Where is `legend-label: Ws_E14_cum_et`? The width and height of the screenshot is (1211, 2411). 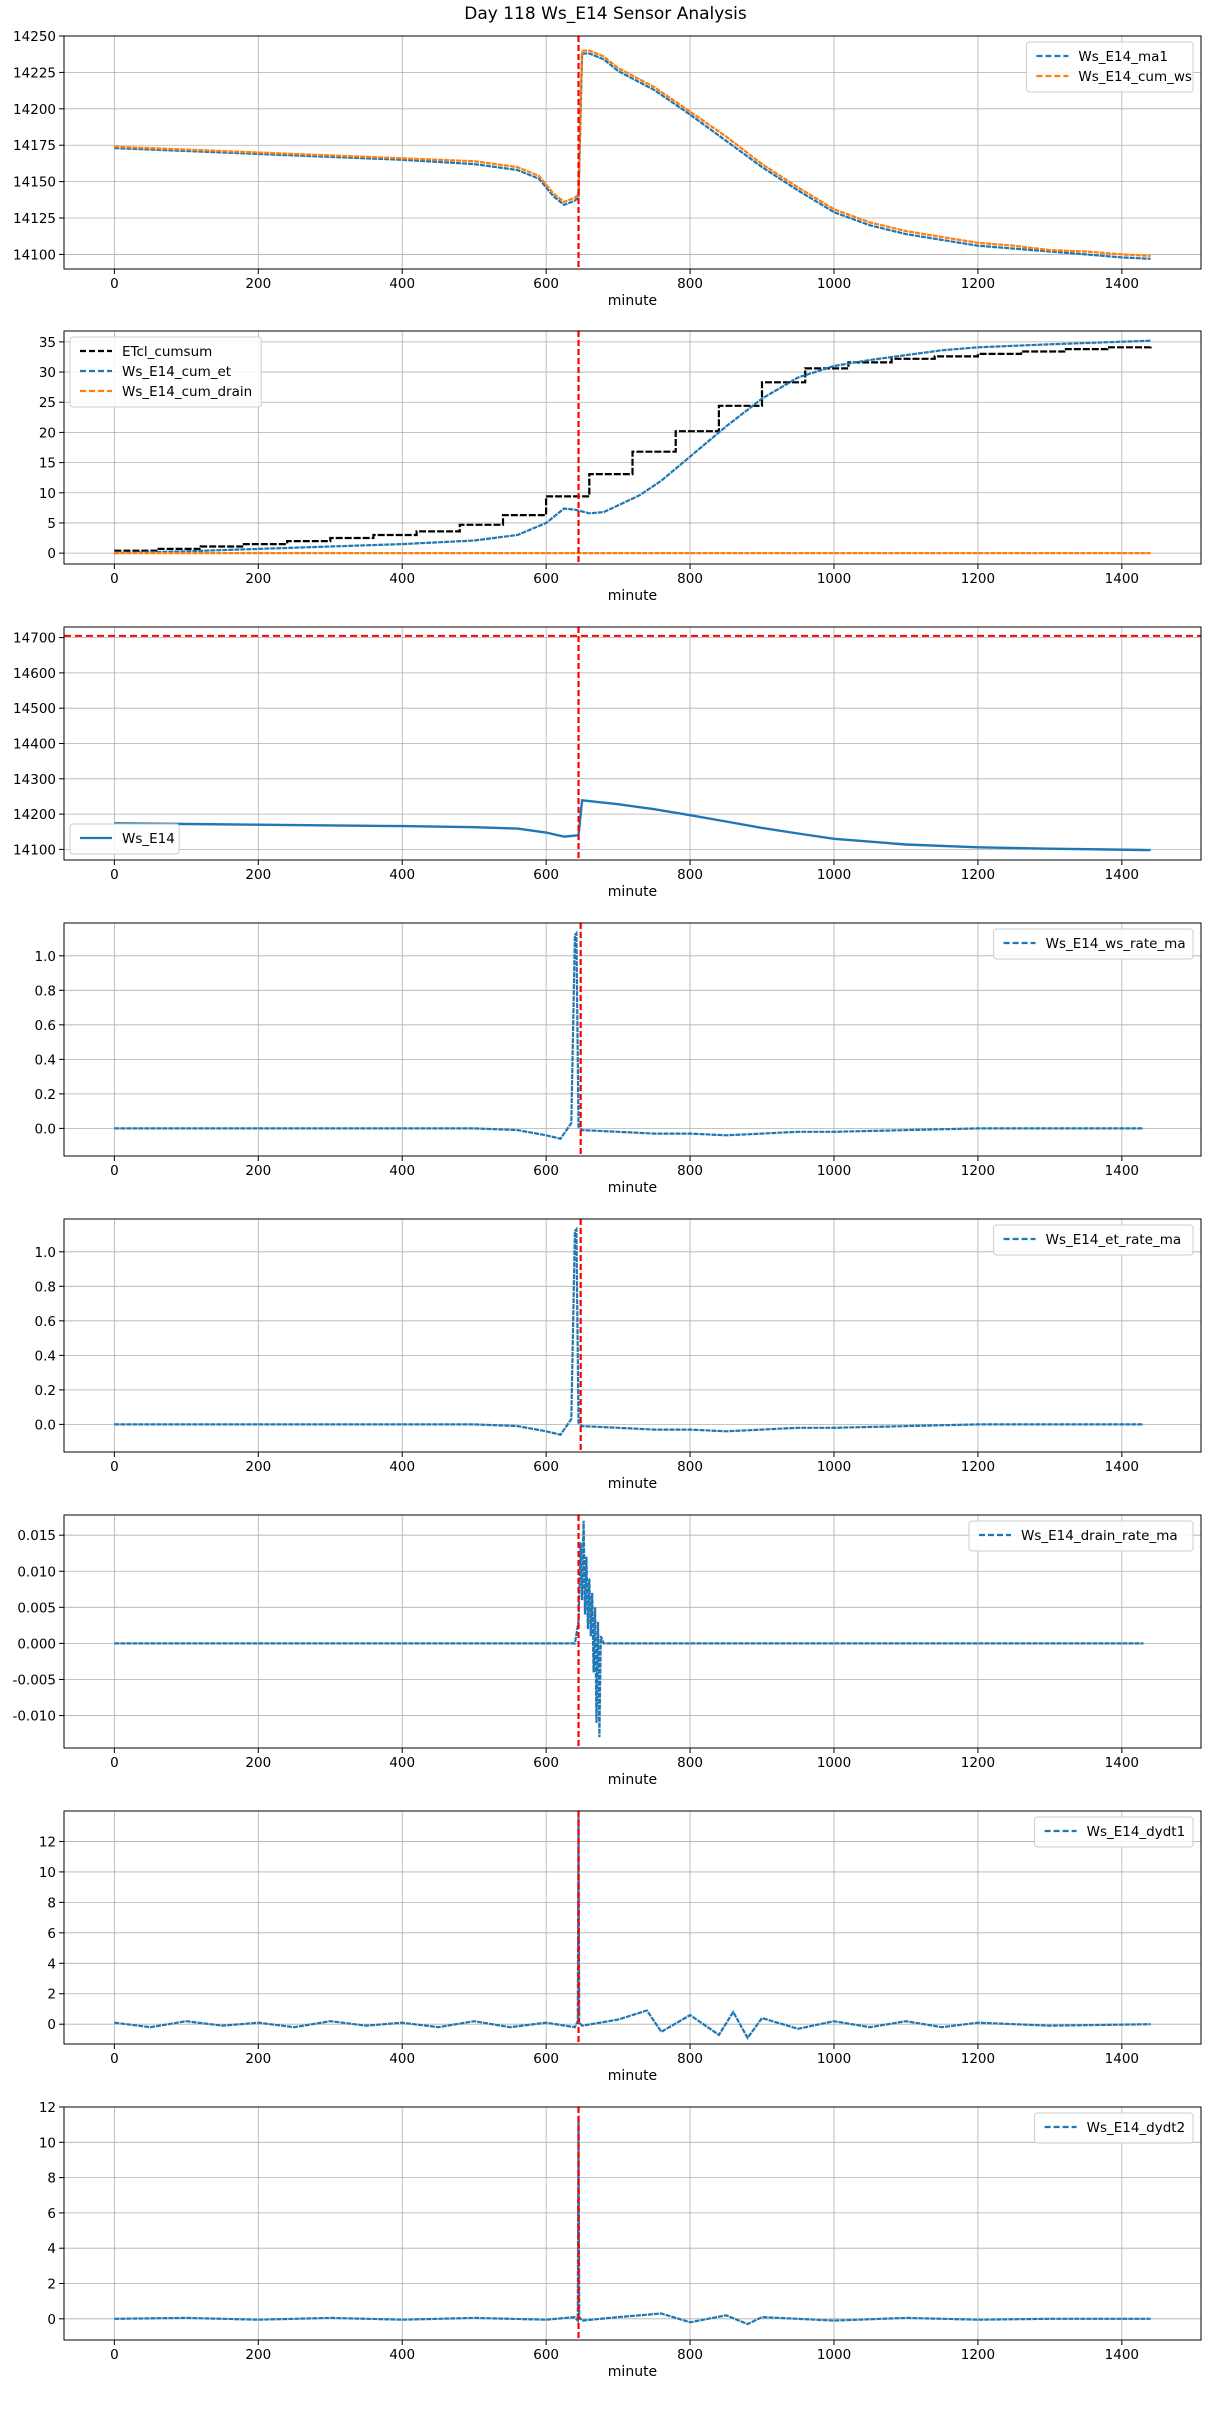
legend-label: Ws_E14_cum_et is located at coordinates (176, 372).